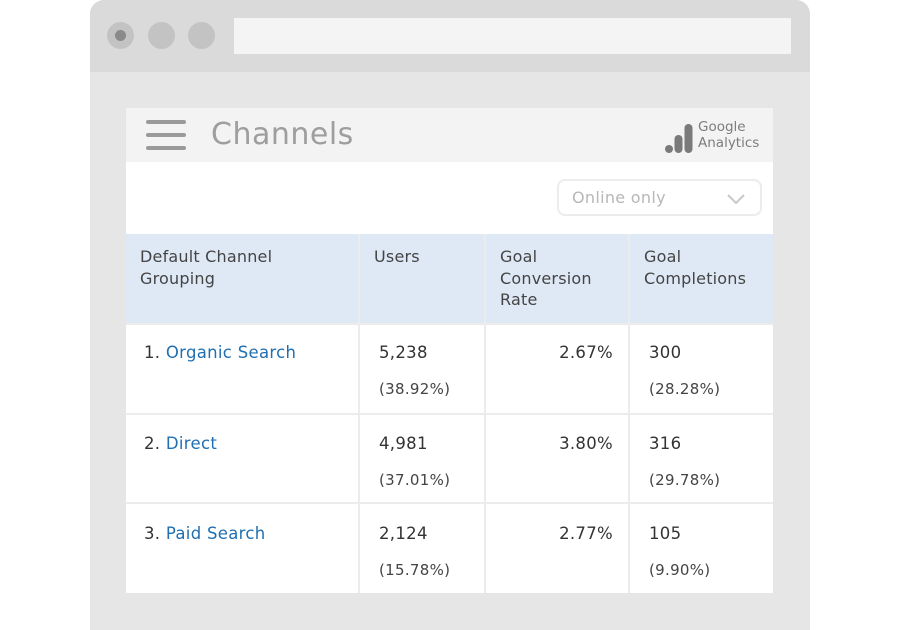 This screenshot has width=900, height=630. Describe the element at coordinates (415, 480) in the screenshot. I see `users-percent: (37.01%)` at that location.